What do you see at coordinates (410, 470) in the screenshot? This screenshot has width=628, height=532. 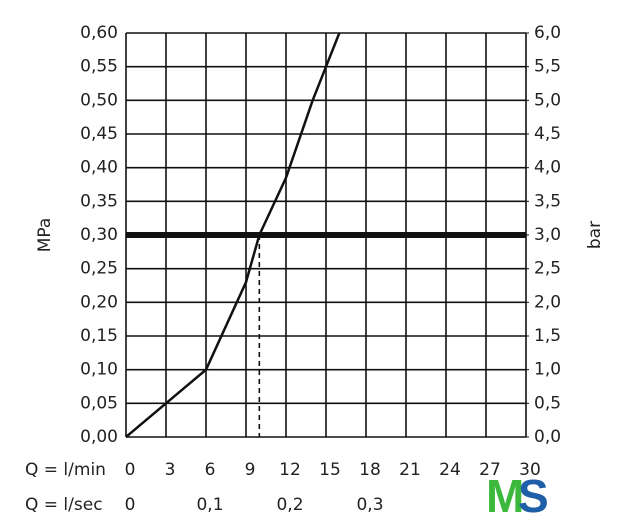 I see `x-tick-label: 21` at bounding box center [410, 470].